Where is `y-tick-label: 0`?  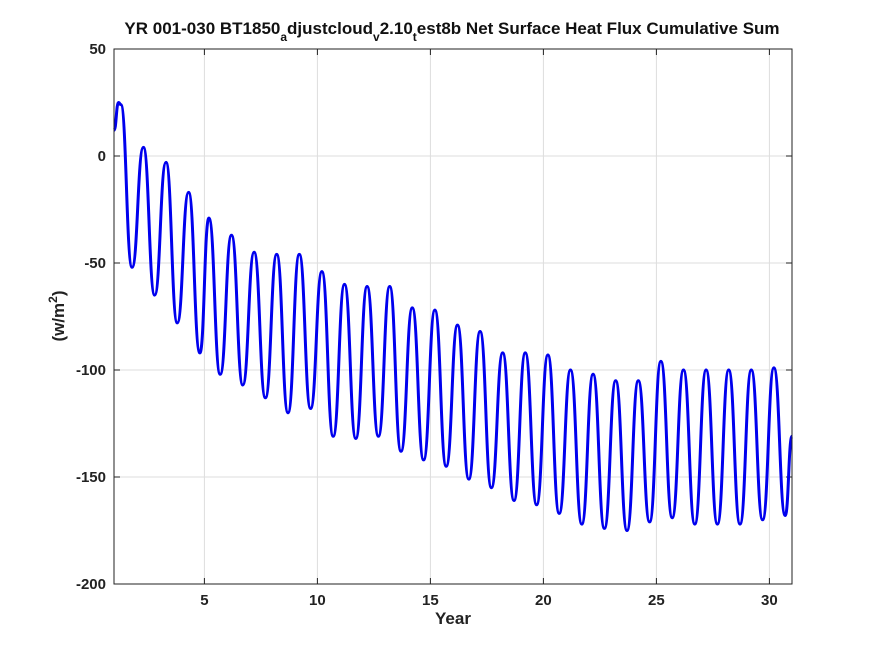 y-tick-label: 0 is located at coordinates (102, 156).